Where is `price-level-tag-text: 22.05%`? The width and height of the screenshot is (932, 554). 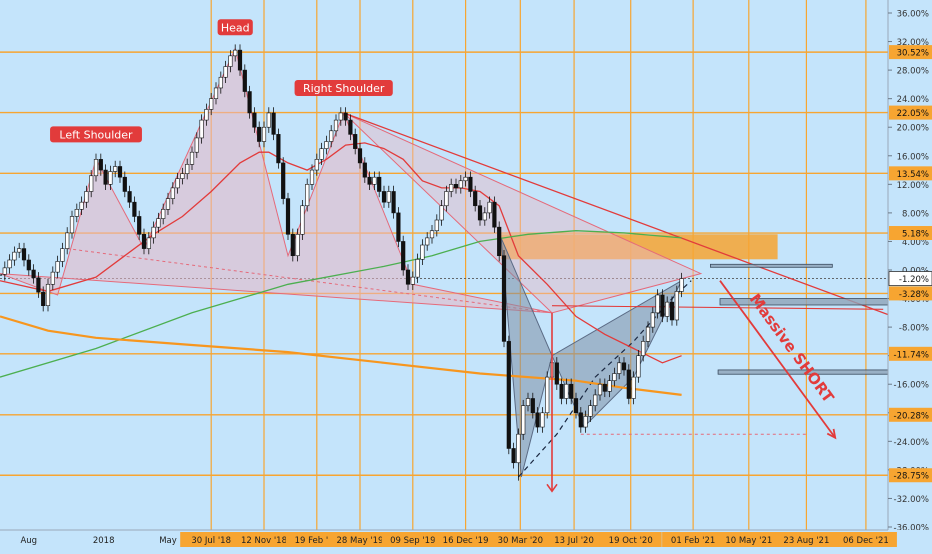
price-level-tag-text: 22.05% is located at coordinates (913, 114).